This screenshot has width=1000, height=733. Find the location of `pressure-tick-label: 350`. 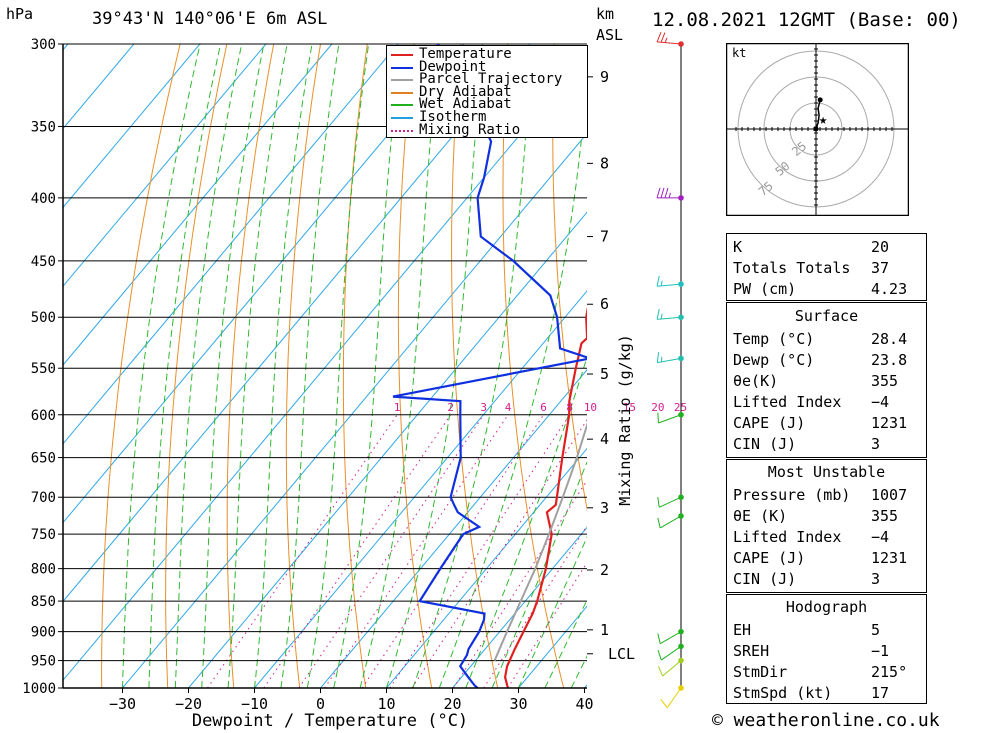

pressure-tick-label: 350 is located at coordinates (43, 127).